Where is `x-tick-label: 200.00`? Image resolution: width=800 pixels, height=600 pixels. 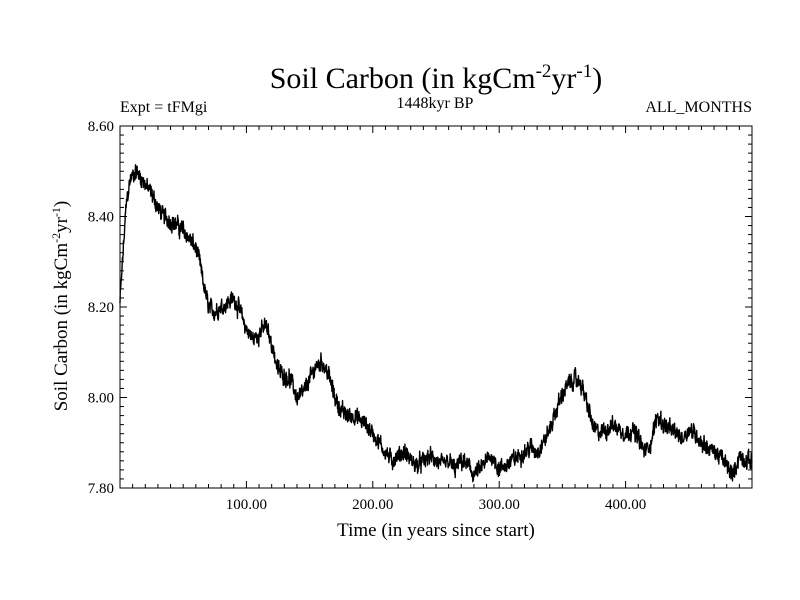 x-tick-label: 200.00 is located at coordinates (372, 505).